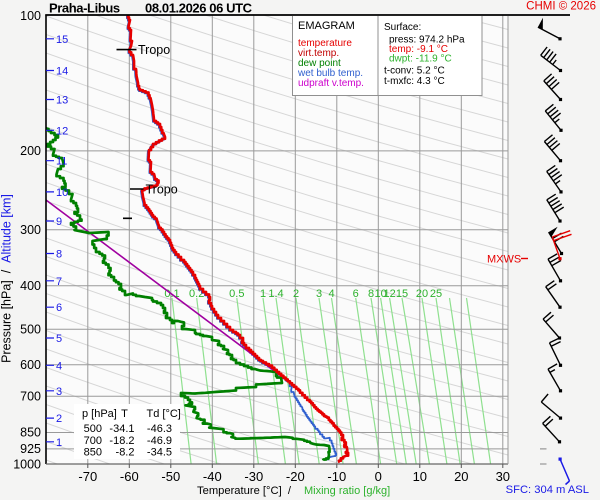  What do you see at coordinates (236, 294) in the screenshot?
I see `svg-text: 0.5` at bounding box center [236, 294].